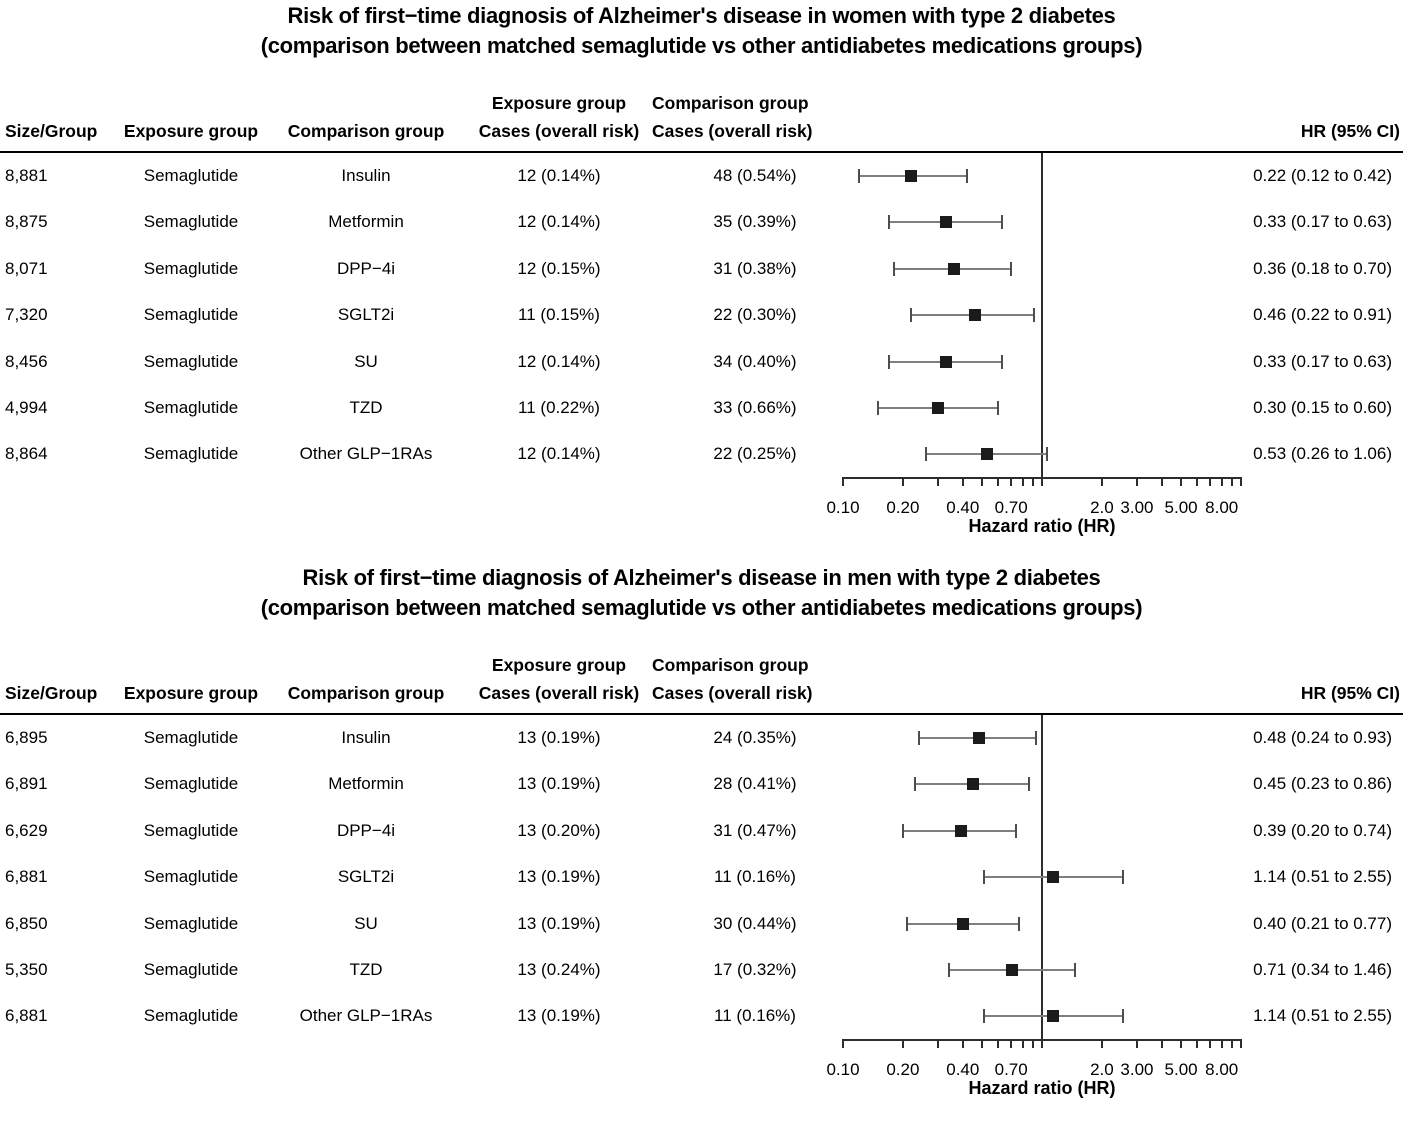  Describe the element at coordinates (755, 361) in the screenshot. I see `cell-comparison-cases: 34 (0.40%)` at that location.